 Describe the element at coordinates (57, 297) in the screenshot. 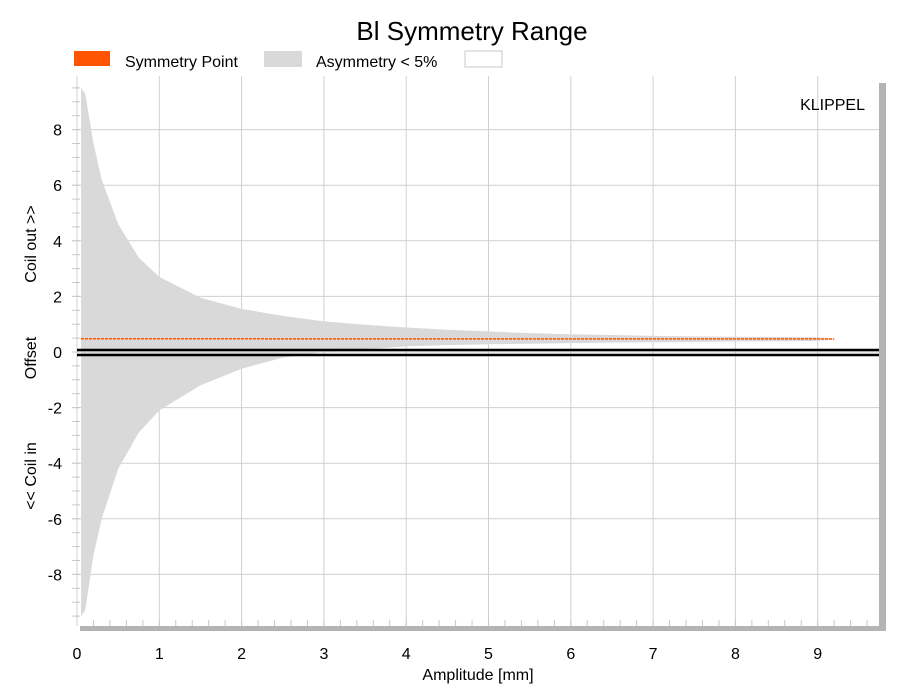

I see `y-tick-label: 2` at that location.